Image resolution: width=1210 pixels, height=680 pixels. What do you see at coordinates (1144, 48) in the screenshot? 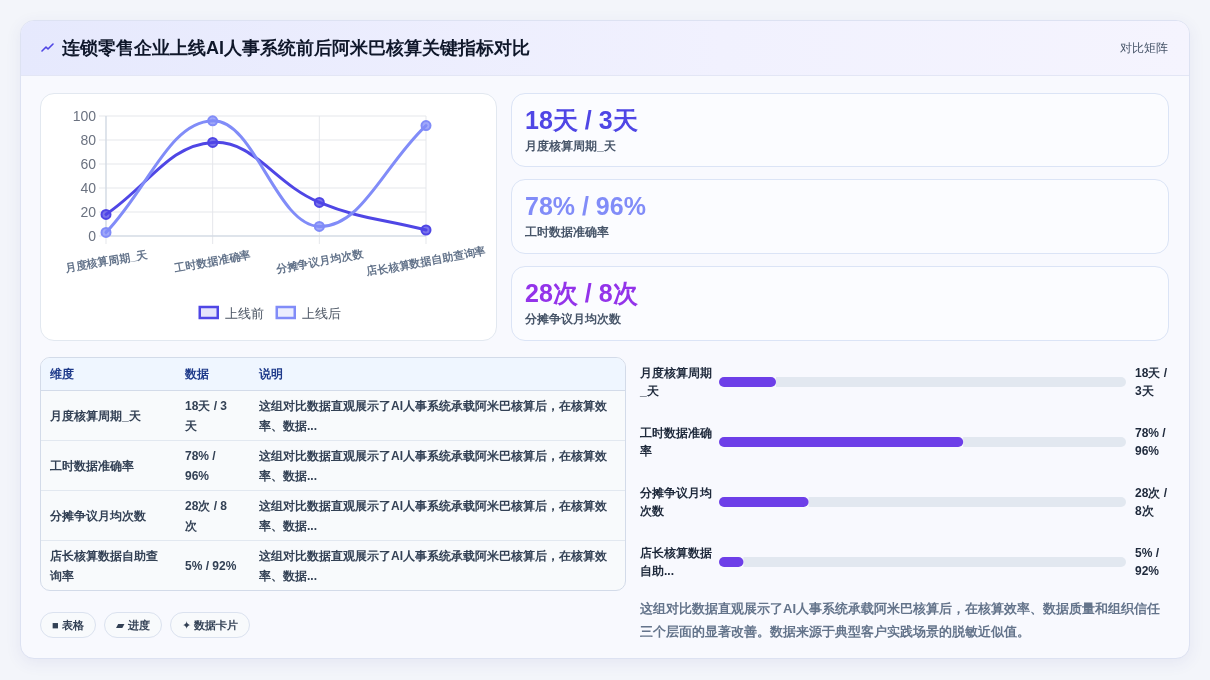
I see `text: 对比矩阵` at bounding box center [1144, 48].